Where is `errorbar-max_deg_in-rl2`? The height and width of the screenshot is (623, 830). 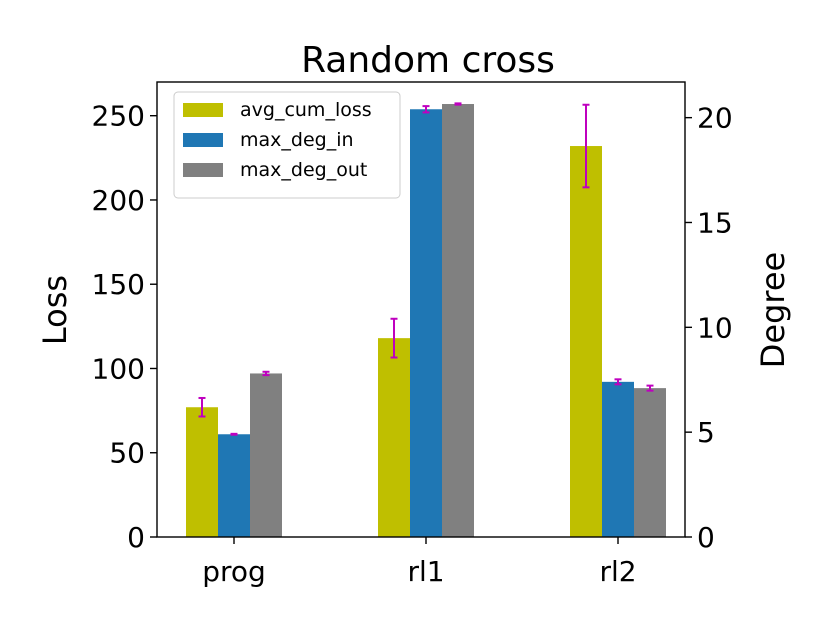 errorbar-max_deg_in-rl2 is located at coordinates (618, 382).